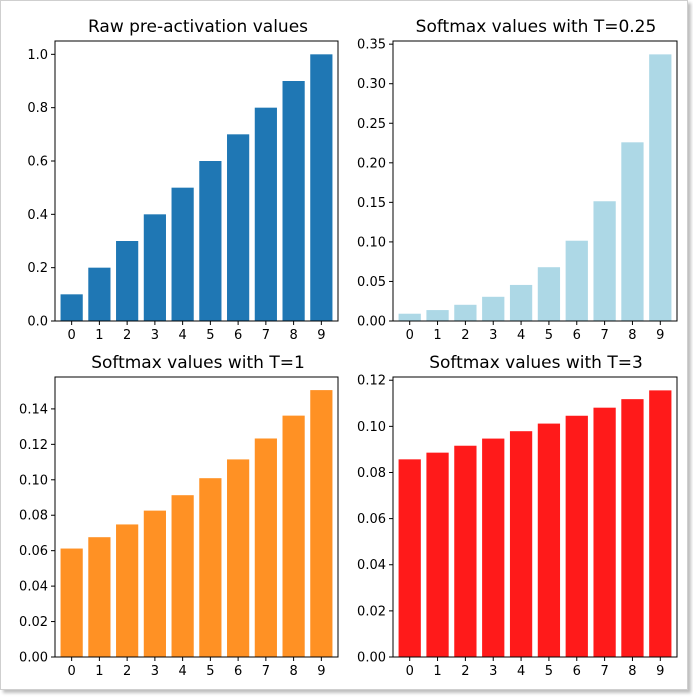 Image resolution: width=693 pixels, height=697 pixels. What do you see at coordinates (37, 108) in the screenshot?
I see `y-tick-label-0-4: 0.8` at bounding box center [37, 108].